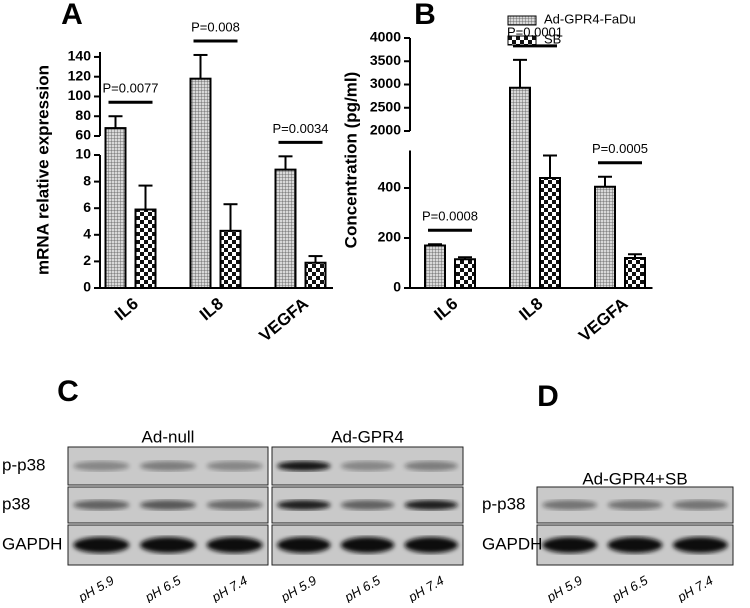 The width and height of the screenshot is (750, 608). What do you see at coordinates (80, 75) in the screenshot?
I see `y-tick-label: 120` at bounding box center [80, 75].